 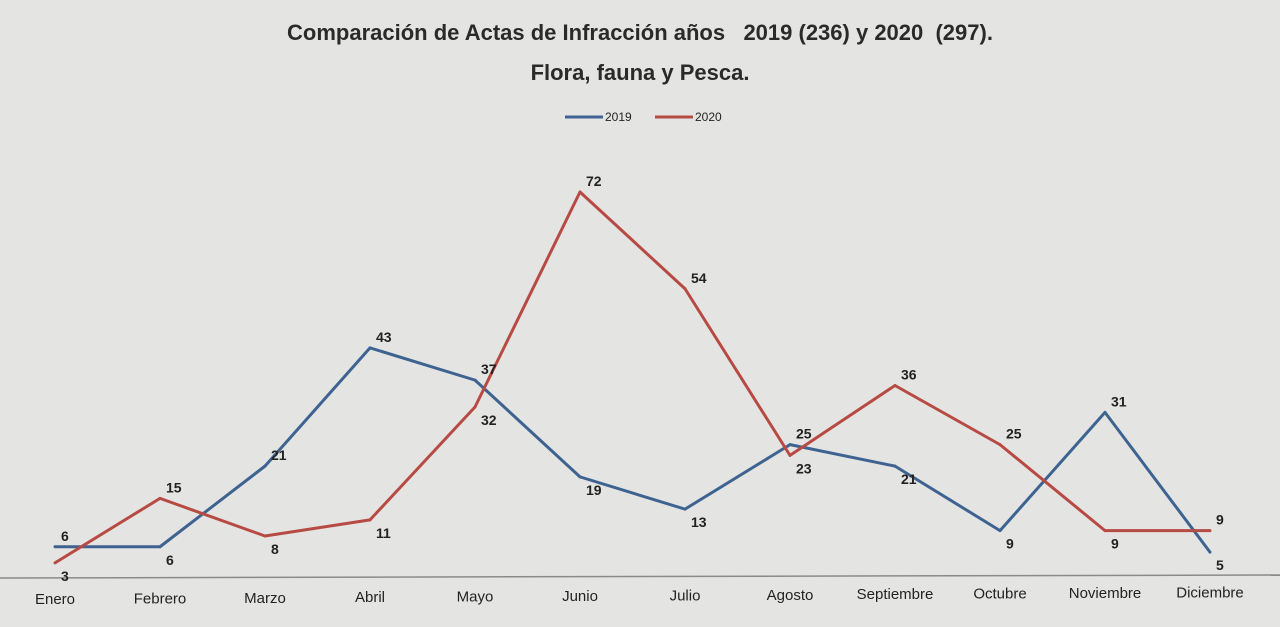 I want to click on data-label-2019: 43, so click(x=384, y=337).